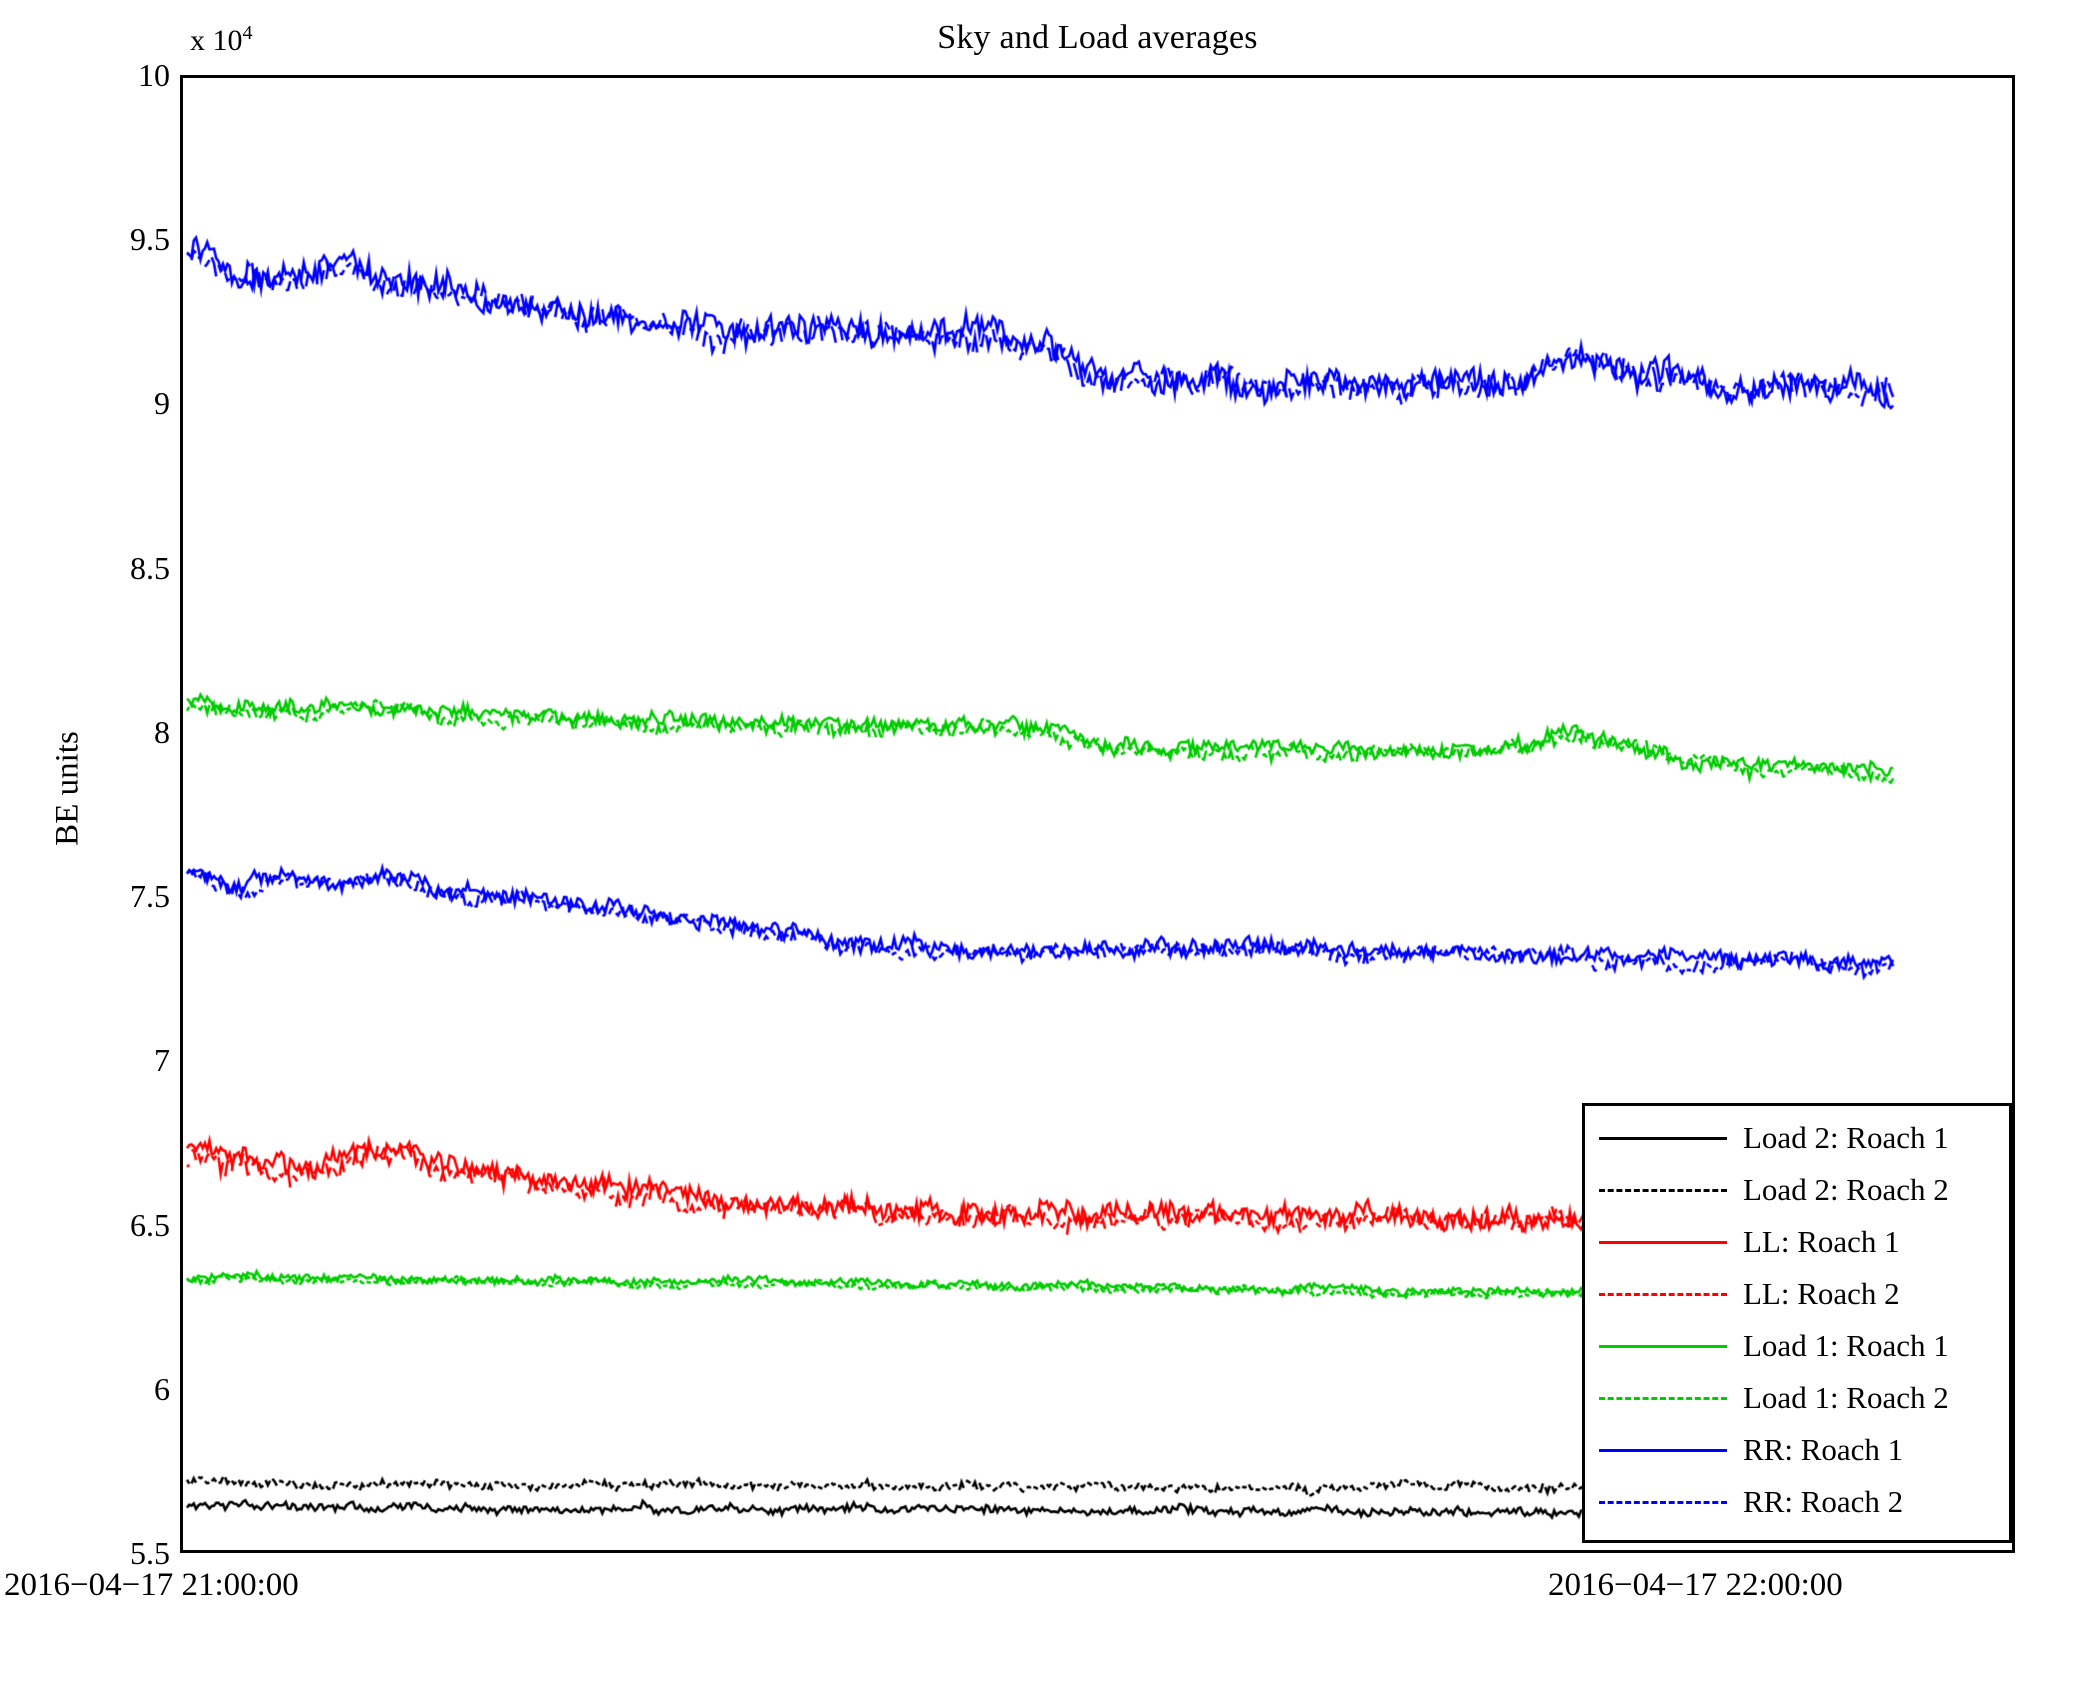 Image resolution: width=2075 pixels, height=1683 pixels. I want to click on y-axis-tick-8-5: 8.5, so click(150, 567).